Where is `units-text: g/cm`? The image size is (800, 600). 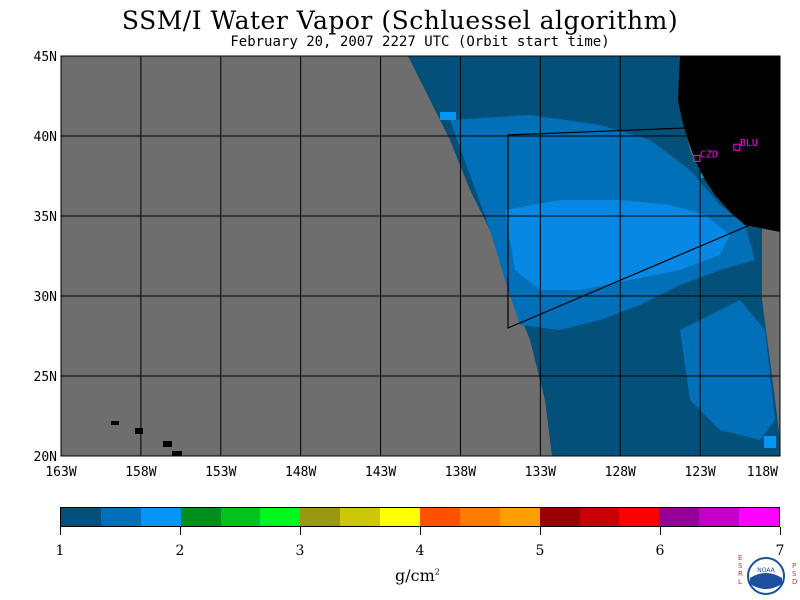
units-text: g/cm is located at coordinates (415, 575).